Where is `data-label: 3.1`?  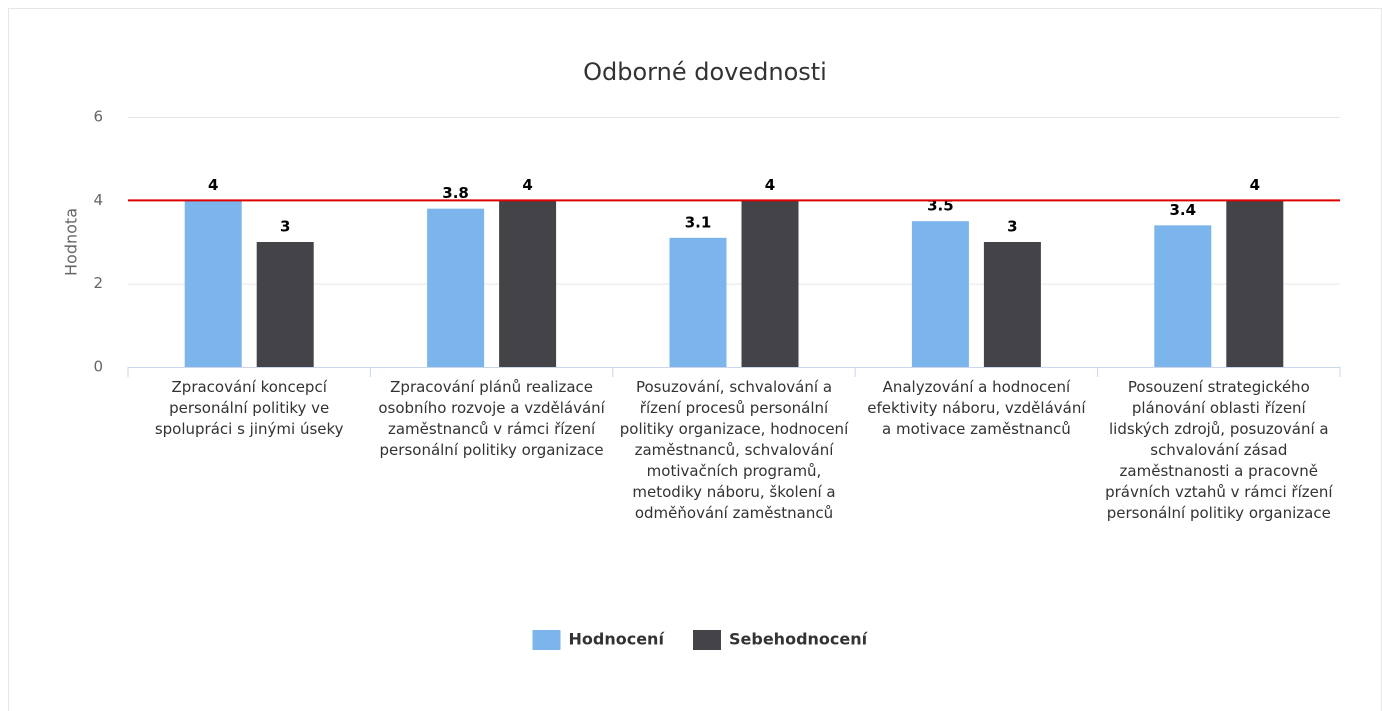 data-label: 3.1 is located at coordinates (698, 222).